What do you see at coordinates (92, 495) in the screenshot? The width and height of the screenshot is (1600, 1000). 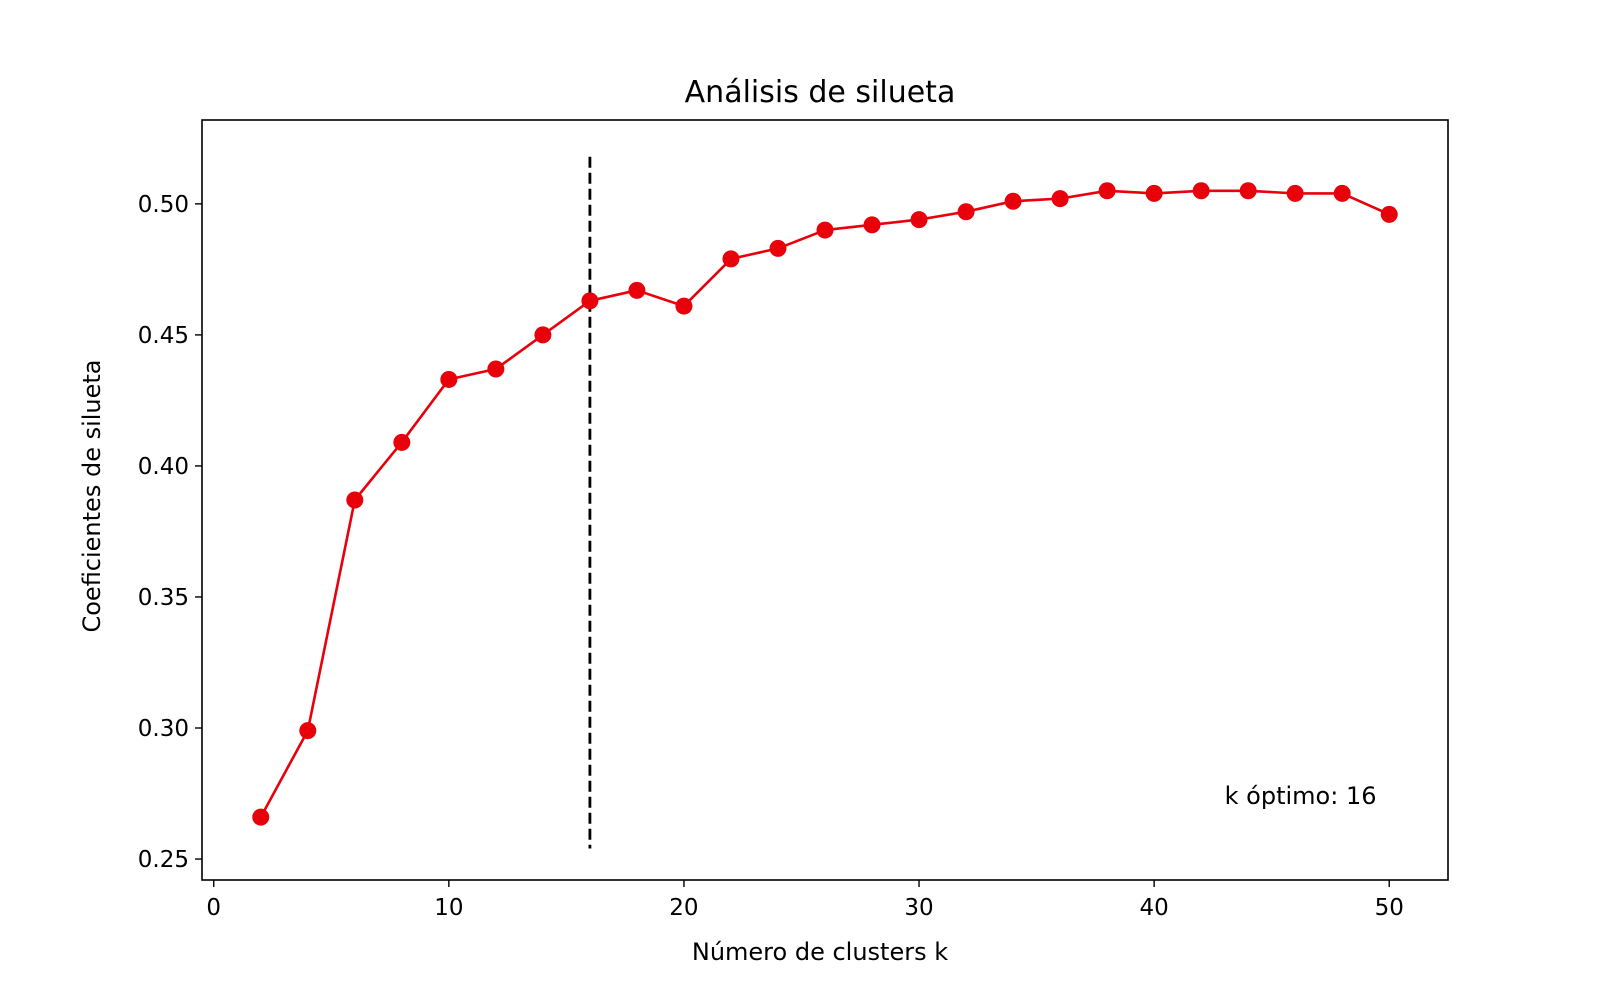 I see `y-axis-label: Coeficientes de silueta` at bounding box center [92, 495].